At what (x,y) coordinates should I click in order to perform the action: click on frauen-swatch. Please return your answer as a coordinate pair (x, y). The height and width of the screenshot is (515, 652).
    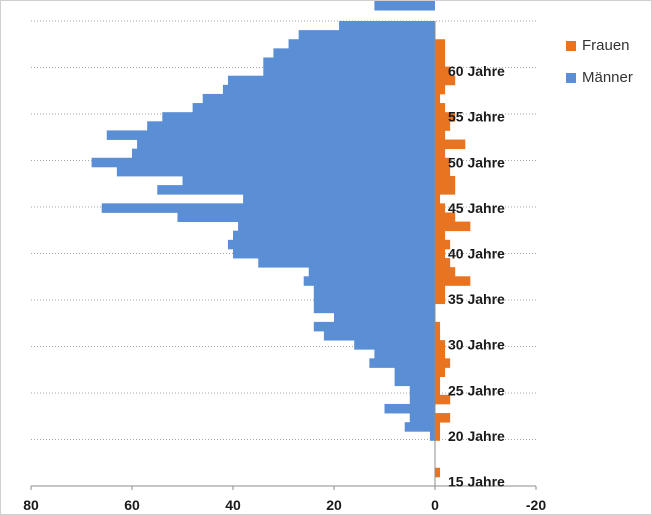
    Looking at the image, I should click on (571, 45).